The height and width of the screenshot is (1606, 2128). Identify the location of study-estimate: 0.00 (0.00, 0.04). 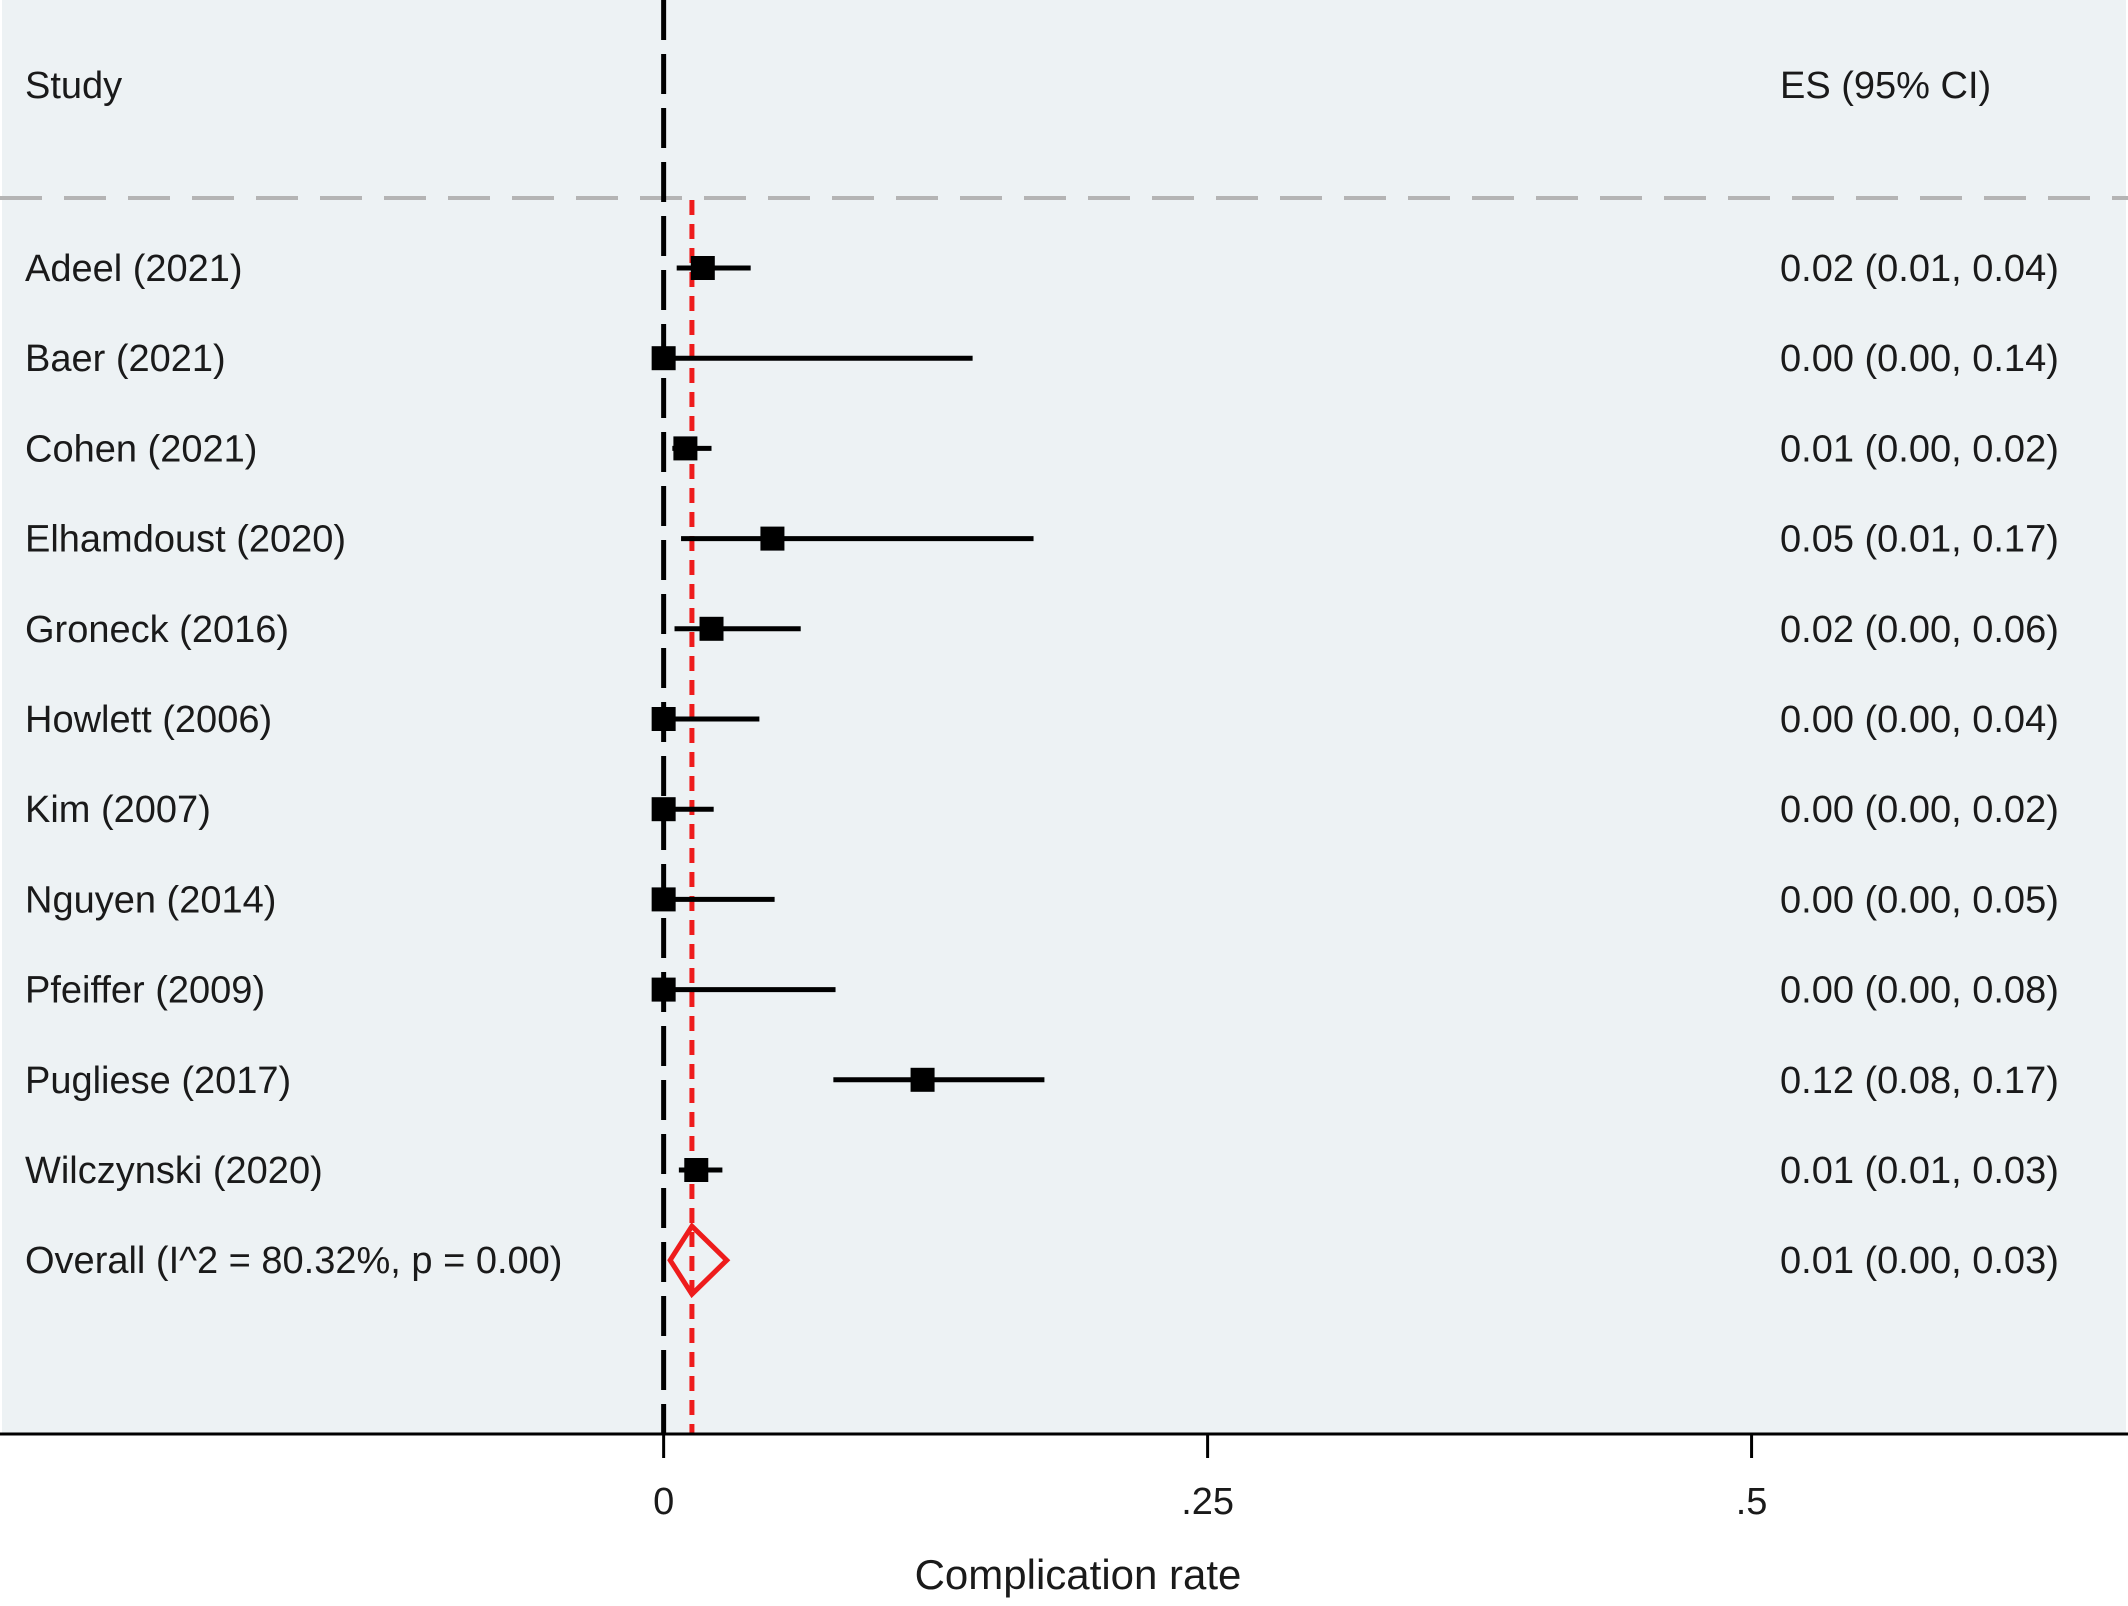
(1919, 720).